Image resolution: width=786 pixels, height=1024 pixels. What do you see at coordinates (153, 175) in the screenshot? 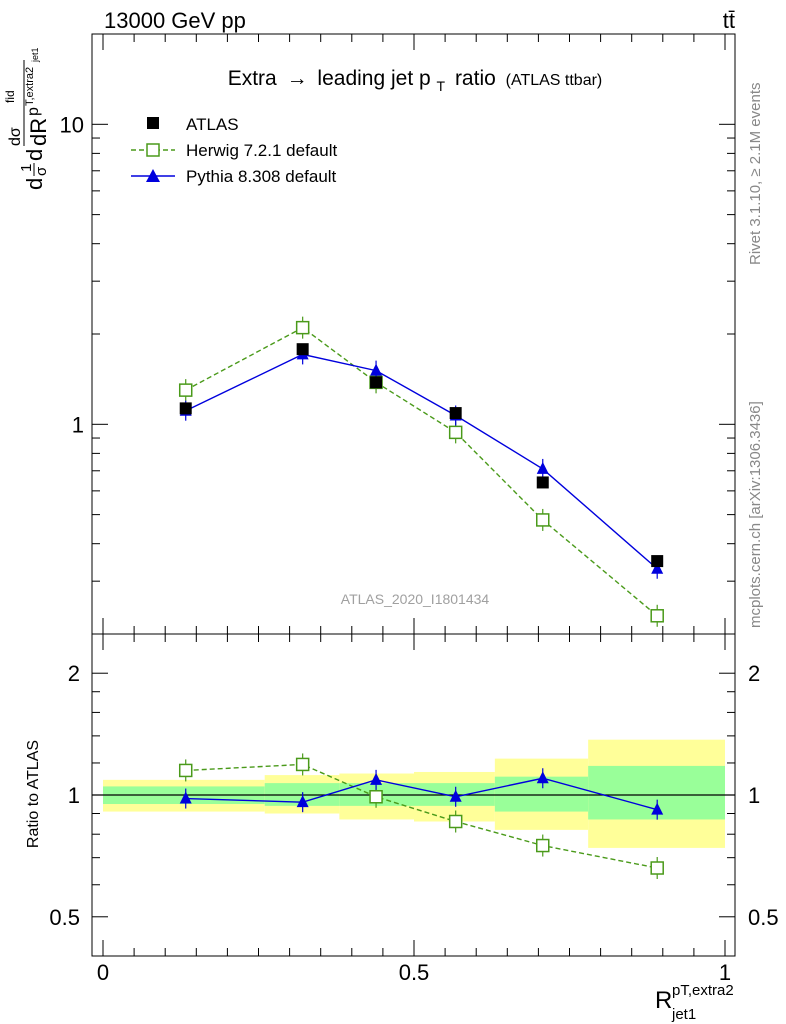
I see `legend-pythia-marker` at bounding box center [153, 175].